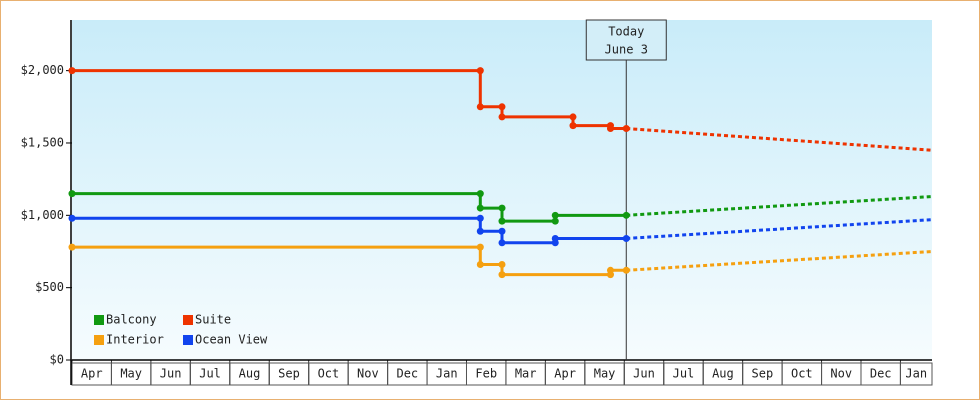 The width and height of the screenshot is (980, 400). I want to click on legend-label: Interior, so click(135, 340).